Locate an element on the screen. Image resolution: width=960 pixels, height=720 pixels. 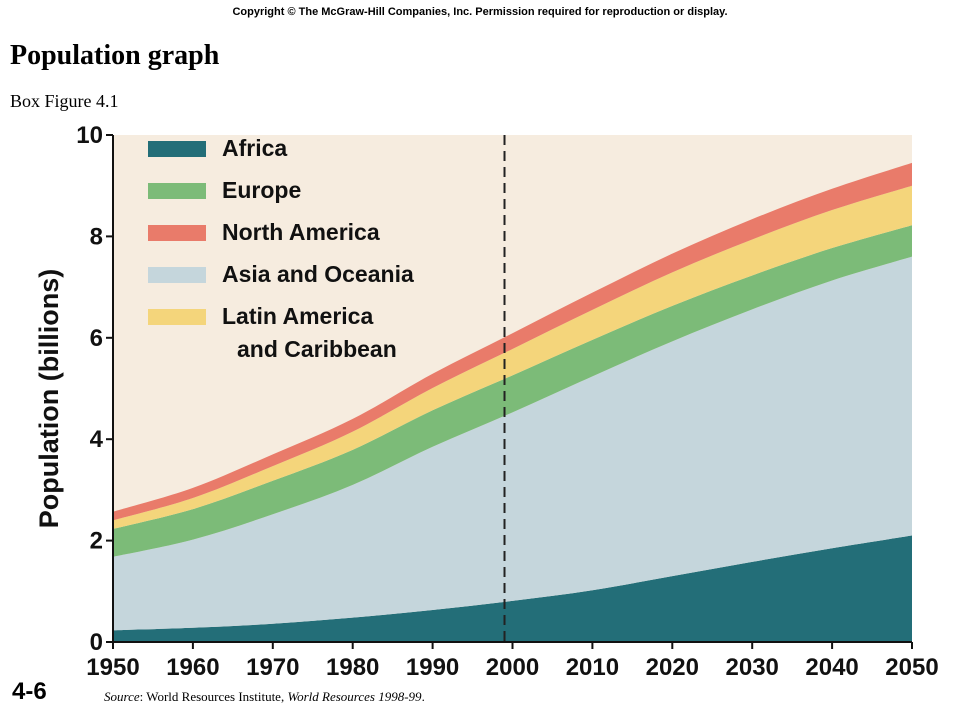
source-publication: World Resources 1998-99 is located at coordinates (354, 696).